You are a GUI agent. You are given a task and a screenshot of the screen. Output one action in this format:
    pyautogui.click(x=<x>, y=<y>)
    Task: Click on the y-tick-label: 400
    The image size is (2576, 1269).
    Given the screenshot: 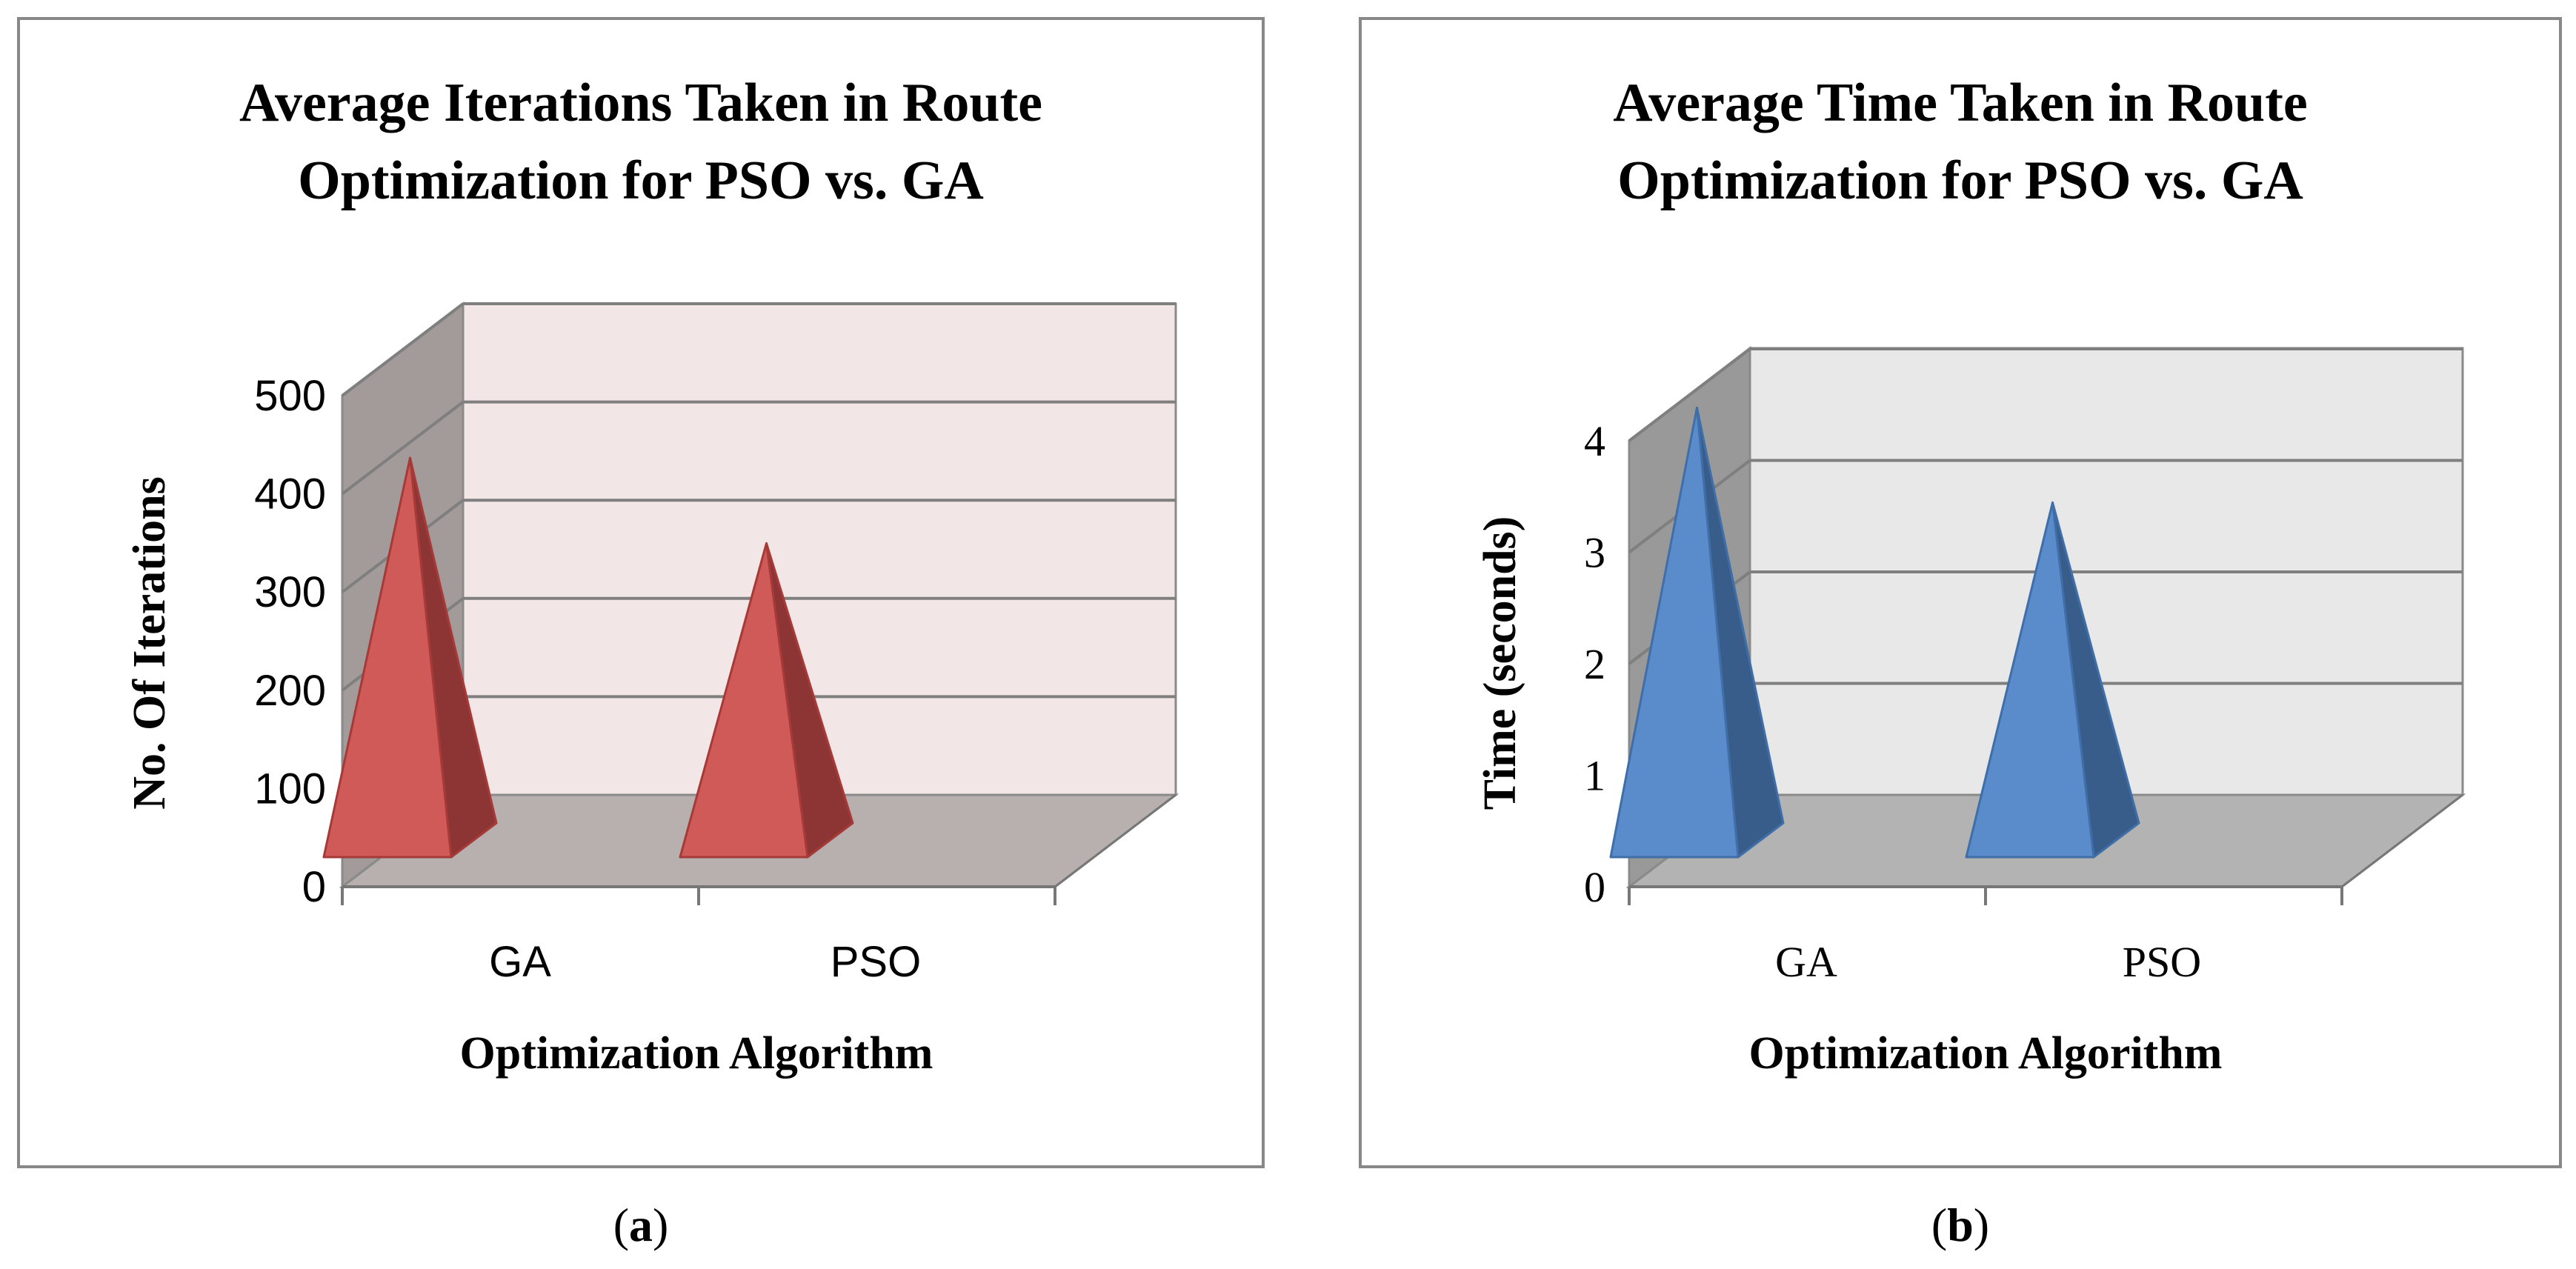 What is the action you would take?
    pyautogui.click(x=290, y=494)
    